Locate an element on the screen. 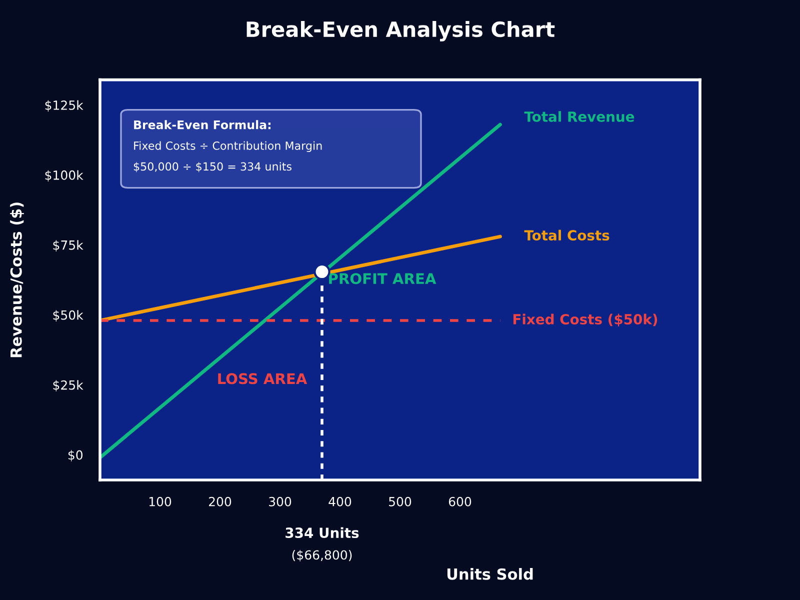 This screenshot has width=800, height=600. annotation: Fixed Costs ÷ Contribution Margin is located at coordinates (228, 146).